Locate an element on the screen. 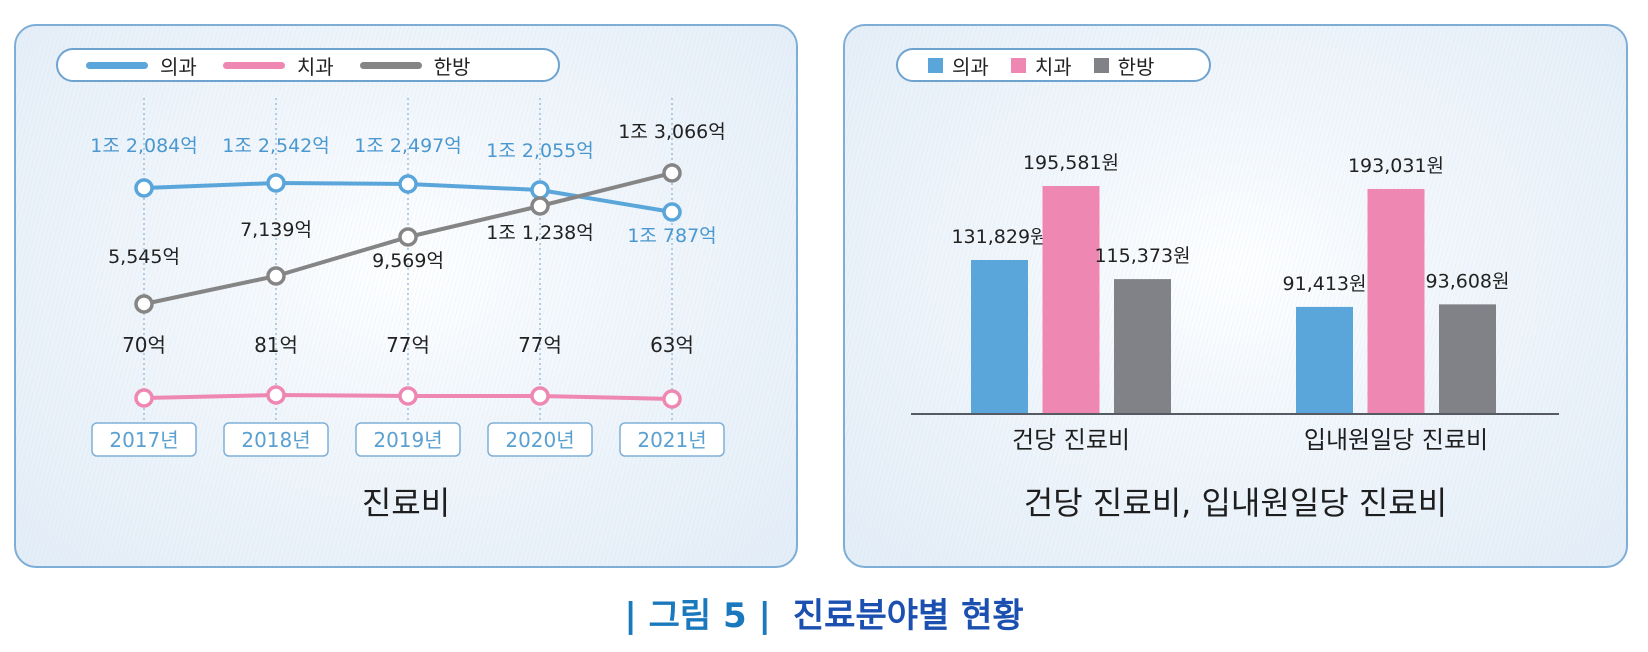 This screenshot has width=1648, height=652. data-label-medical: 1조 2,497억 is located at coordinates (407, 146).